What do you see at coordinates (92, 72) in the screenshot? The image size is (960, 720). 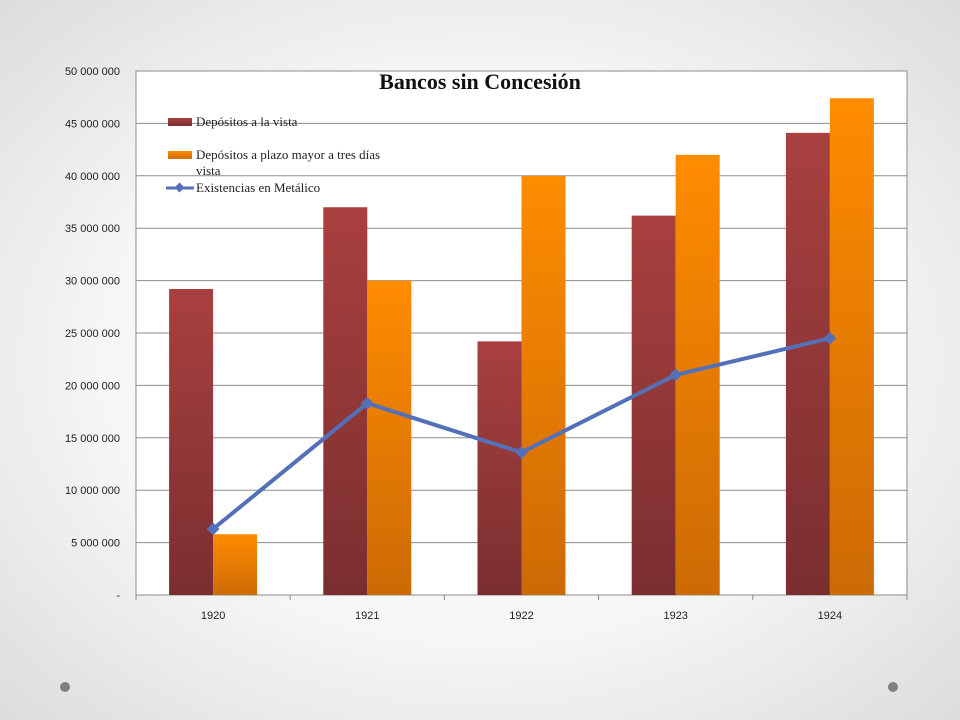 I see `y-tick-label: 50 000 000` at bounding box center [92, 72].